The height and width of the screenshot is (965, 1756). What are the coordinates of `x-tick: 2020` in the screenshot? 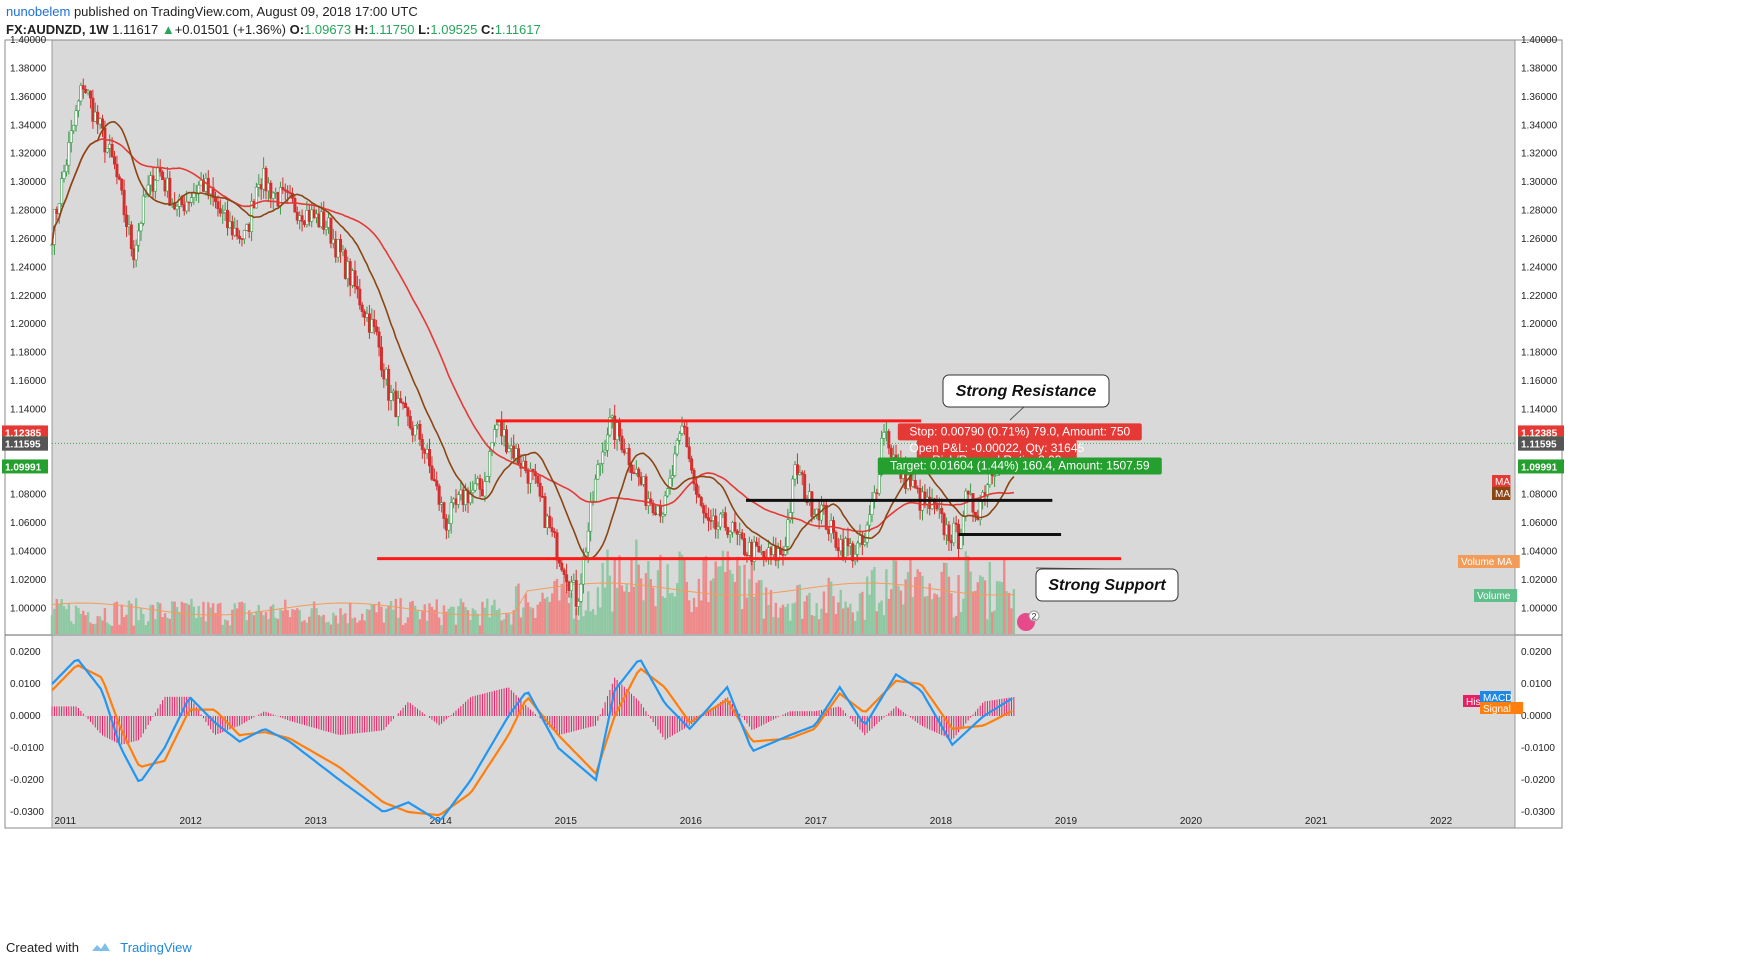 It's located at (1191, 821).